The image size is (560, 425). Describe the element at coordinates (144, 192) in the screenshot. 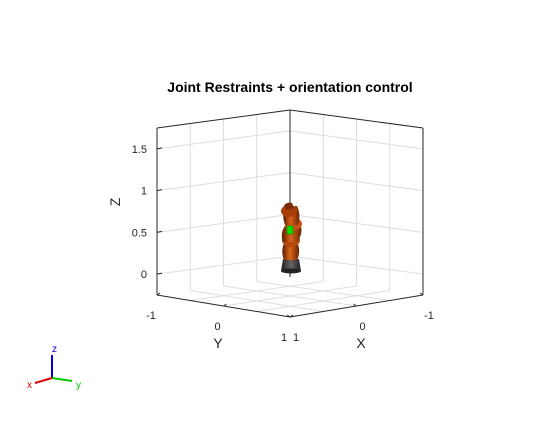

I see `z-tick-label: 1` at that location.